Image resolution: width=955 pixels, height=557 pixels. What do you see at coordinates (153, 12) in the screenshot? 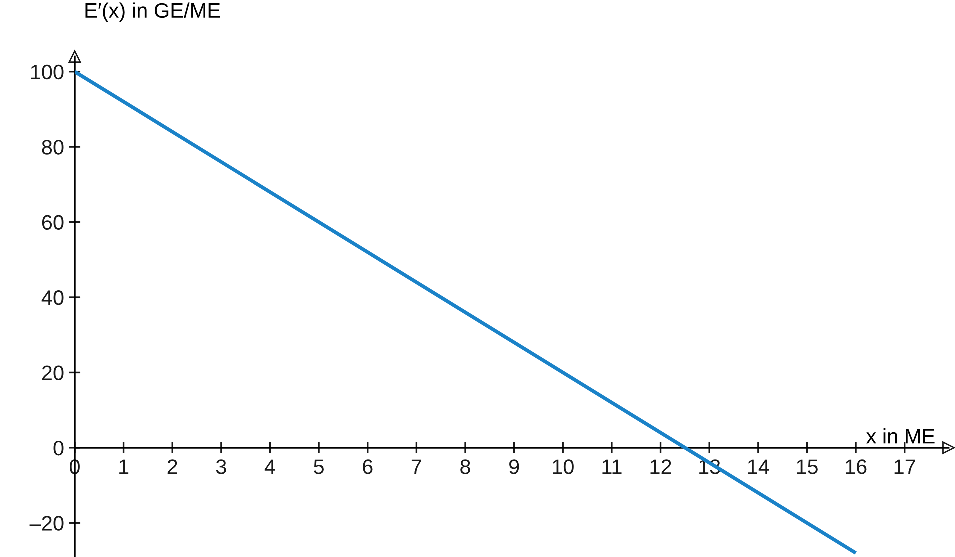
I see `y-axis-title: E′(x) in GE/ME` at bounding box center [153, 12].